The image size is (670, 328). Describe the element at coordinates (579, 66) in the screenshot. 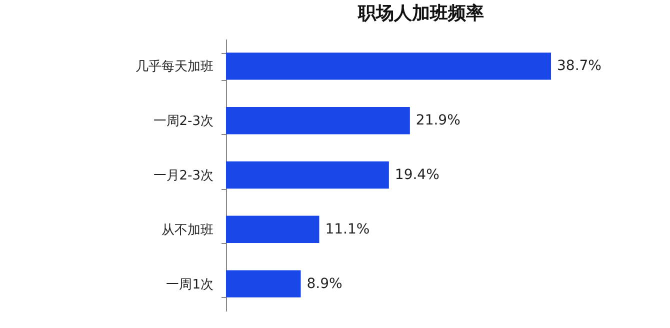

I see `data-label: 38.7%` at that location.